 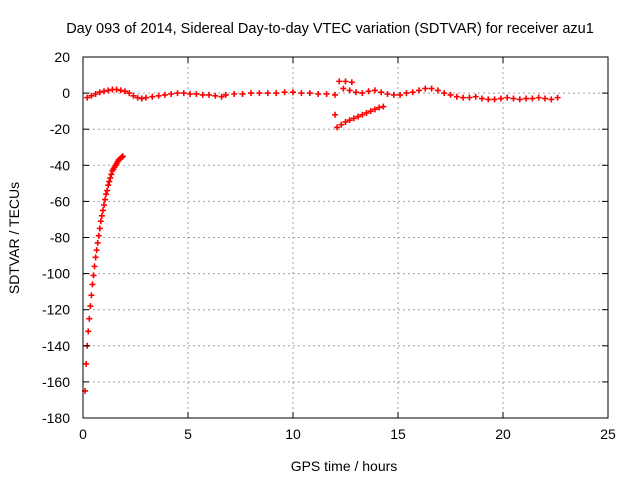 What do you see at coordinates (56, 310) in the screenshot?
I see `y-tick-label: -120` at bounding box center [56, 310].